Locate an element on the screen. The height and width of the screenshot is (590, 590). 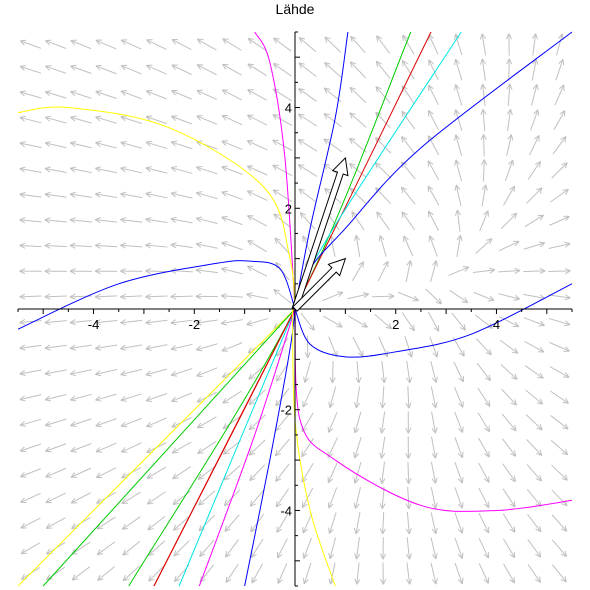
chart-title: Lähde is located at coordinates (295, 9).